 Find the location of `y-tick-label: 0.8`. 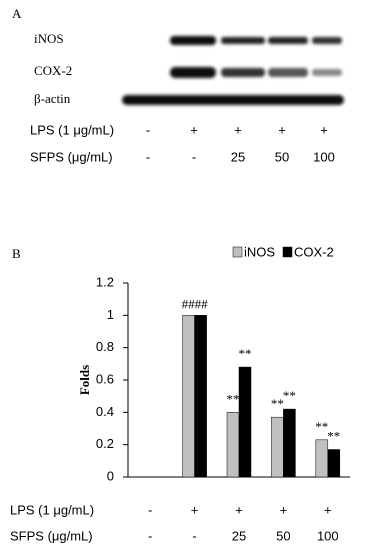

y-tick-label: 0.8 is located at coordinates (105, 346).